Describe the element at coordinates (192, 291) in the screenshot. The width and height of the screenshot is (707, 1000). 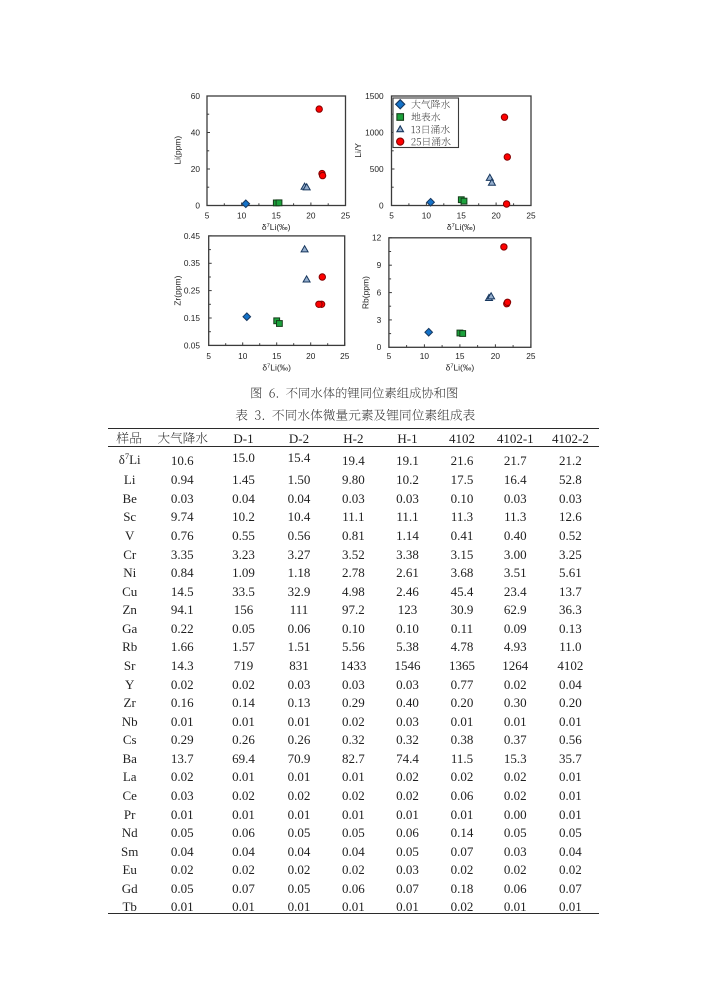
I see `svg-text: 0.25` at that location.